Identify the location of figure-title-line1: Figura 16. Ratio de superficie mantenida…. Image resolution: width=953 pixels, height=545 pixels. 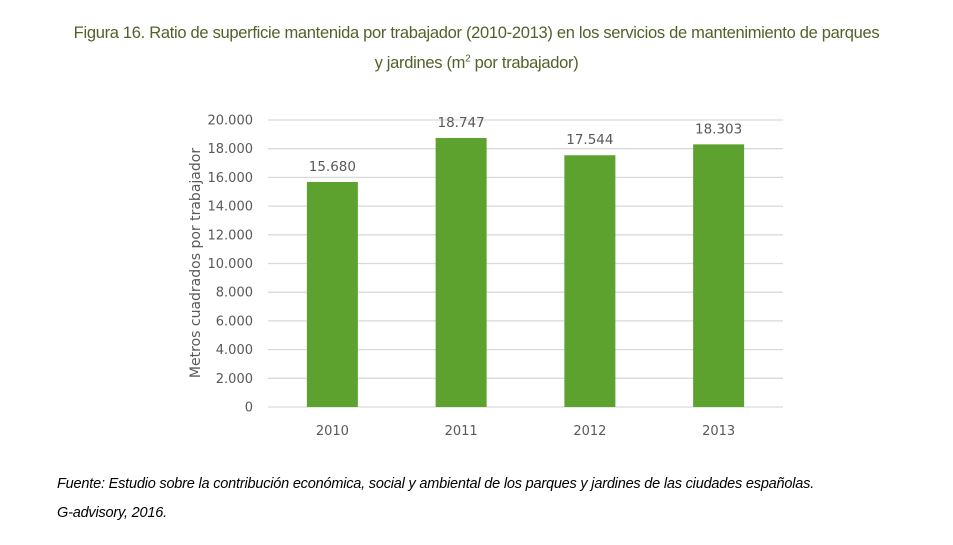
(476, 33).